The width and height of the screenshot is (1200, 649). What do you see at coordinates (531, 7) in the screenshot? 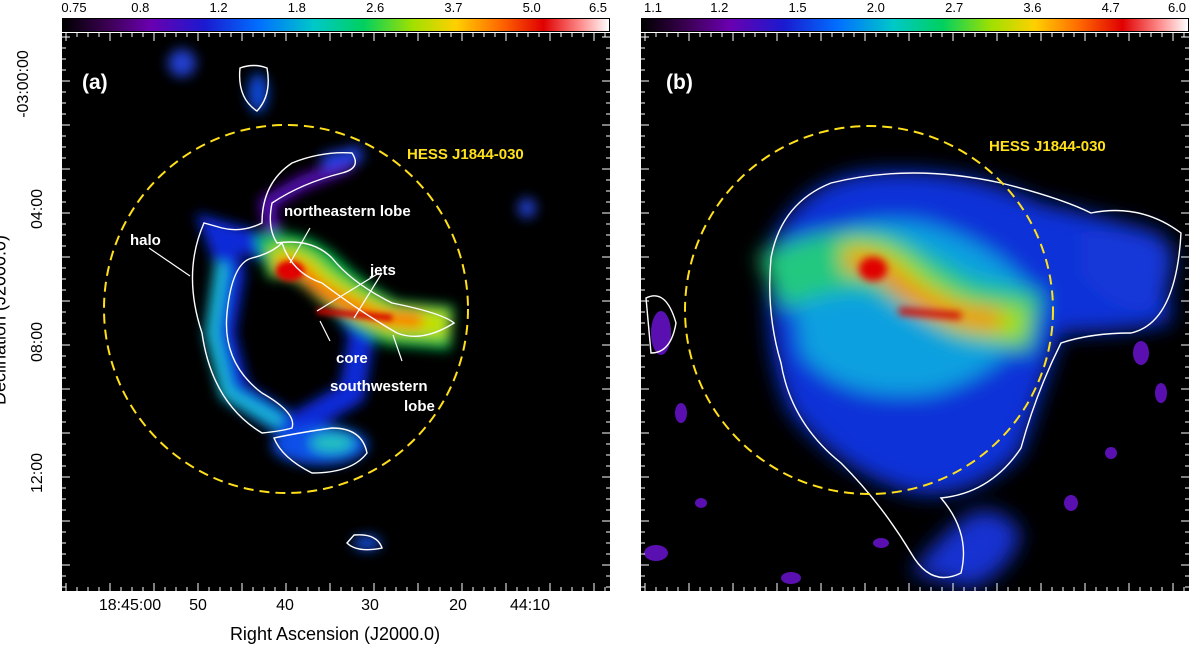
I see `colorbar-a-tick: 5.0` at bounding box center [531, 7].